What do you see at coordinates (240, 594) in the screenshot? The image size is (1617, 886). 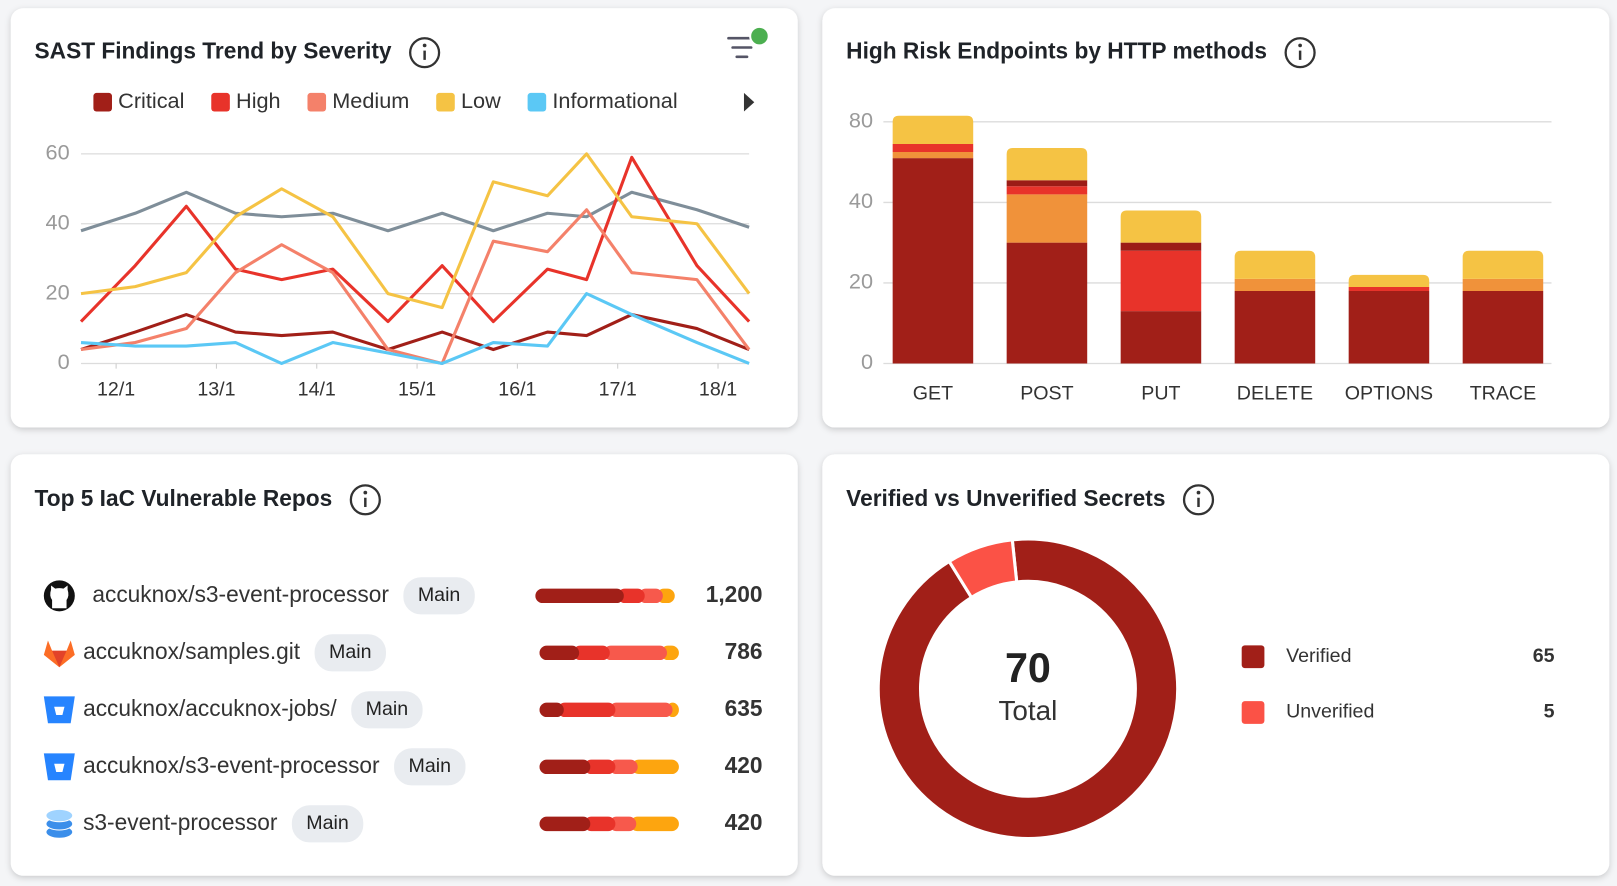 I see `repo-name: accuknox/s3-event-processor` at bounding box center [240, 594].